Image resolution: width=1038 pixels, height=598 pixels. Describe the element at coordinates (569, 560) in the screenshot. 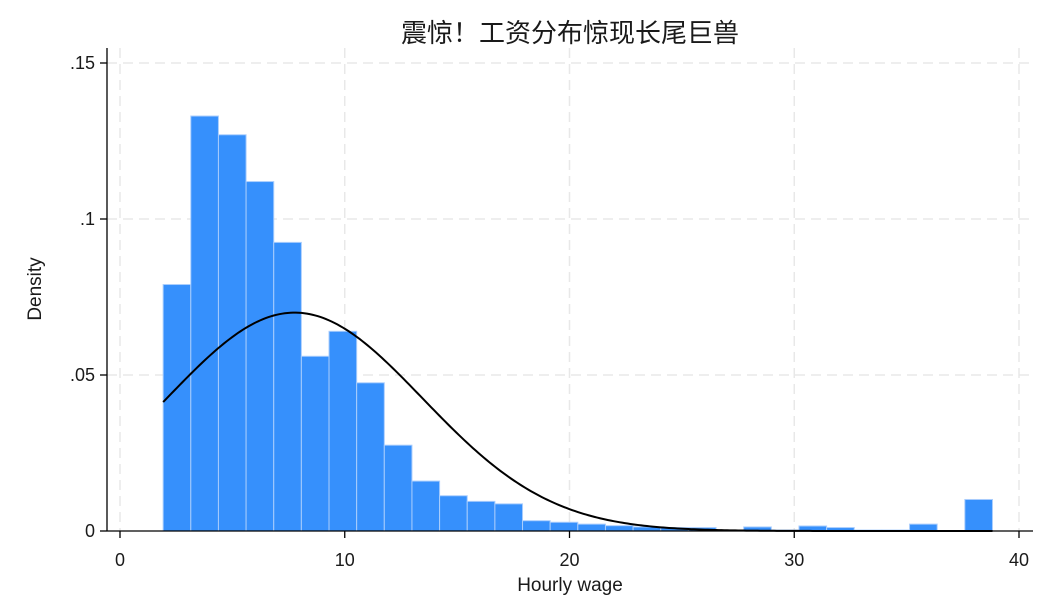

I see `x-tick-label: 20` at that location.